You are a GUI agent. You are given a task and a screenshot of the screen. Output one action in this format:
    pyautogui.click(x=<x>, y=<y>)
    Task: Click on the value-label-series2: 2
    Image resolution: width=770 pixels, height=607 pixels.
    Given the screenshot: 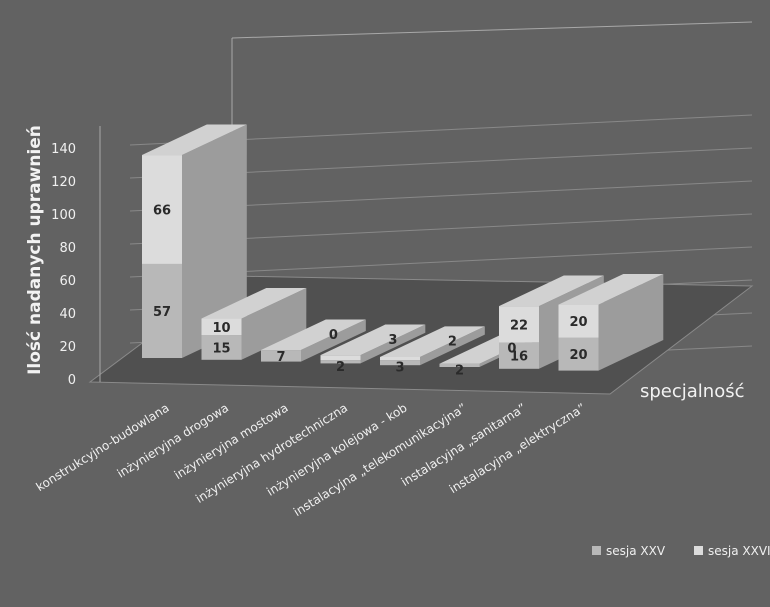 What is the action you would take?
    pyautogui.click(x=452, y=342)
    